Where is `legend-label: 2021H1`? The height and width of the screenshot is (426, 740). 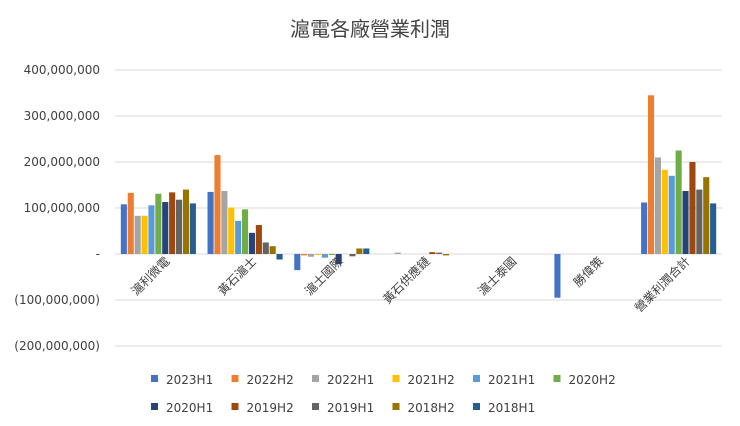
legend-label: 2021H1 is located at coordinates (511, 380).